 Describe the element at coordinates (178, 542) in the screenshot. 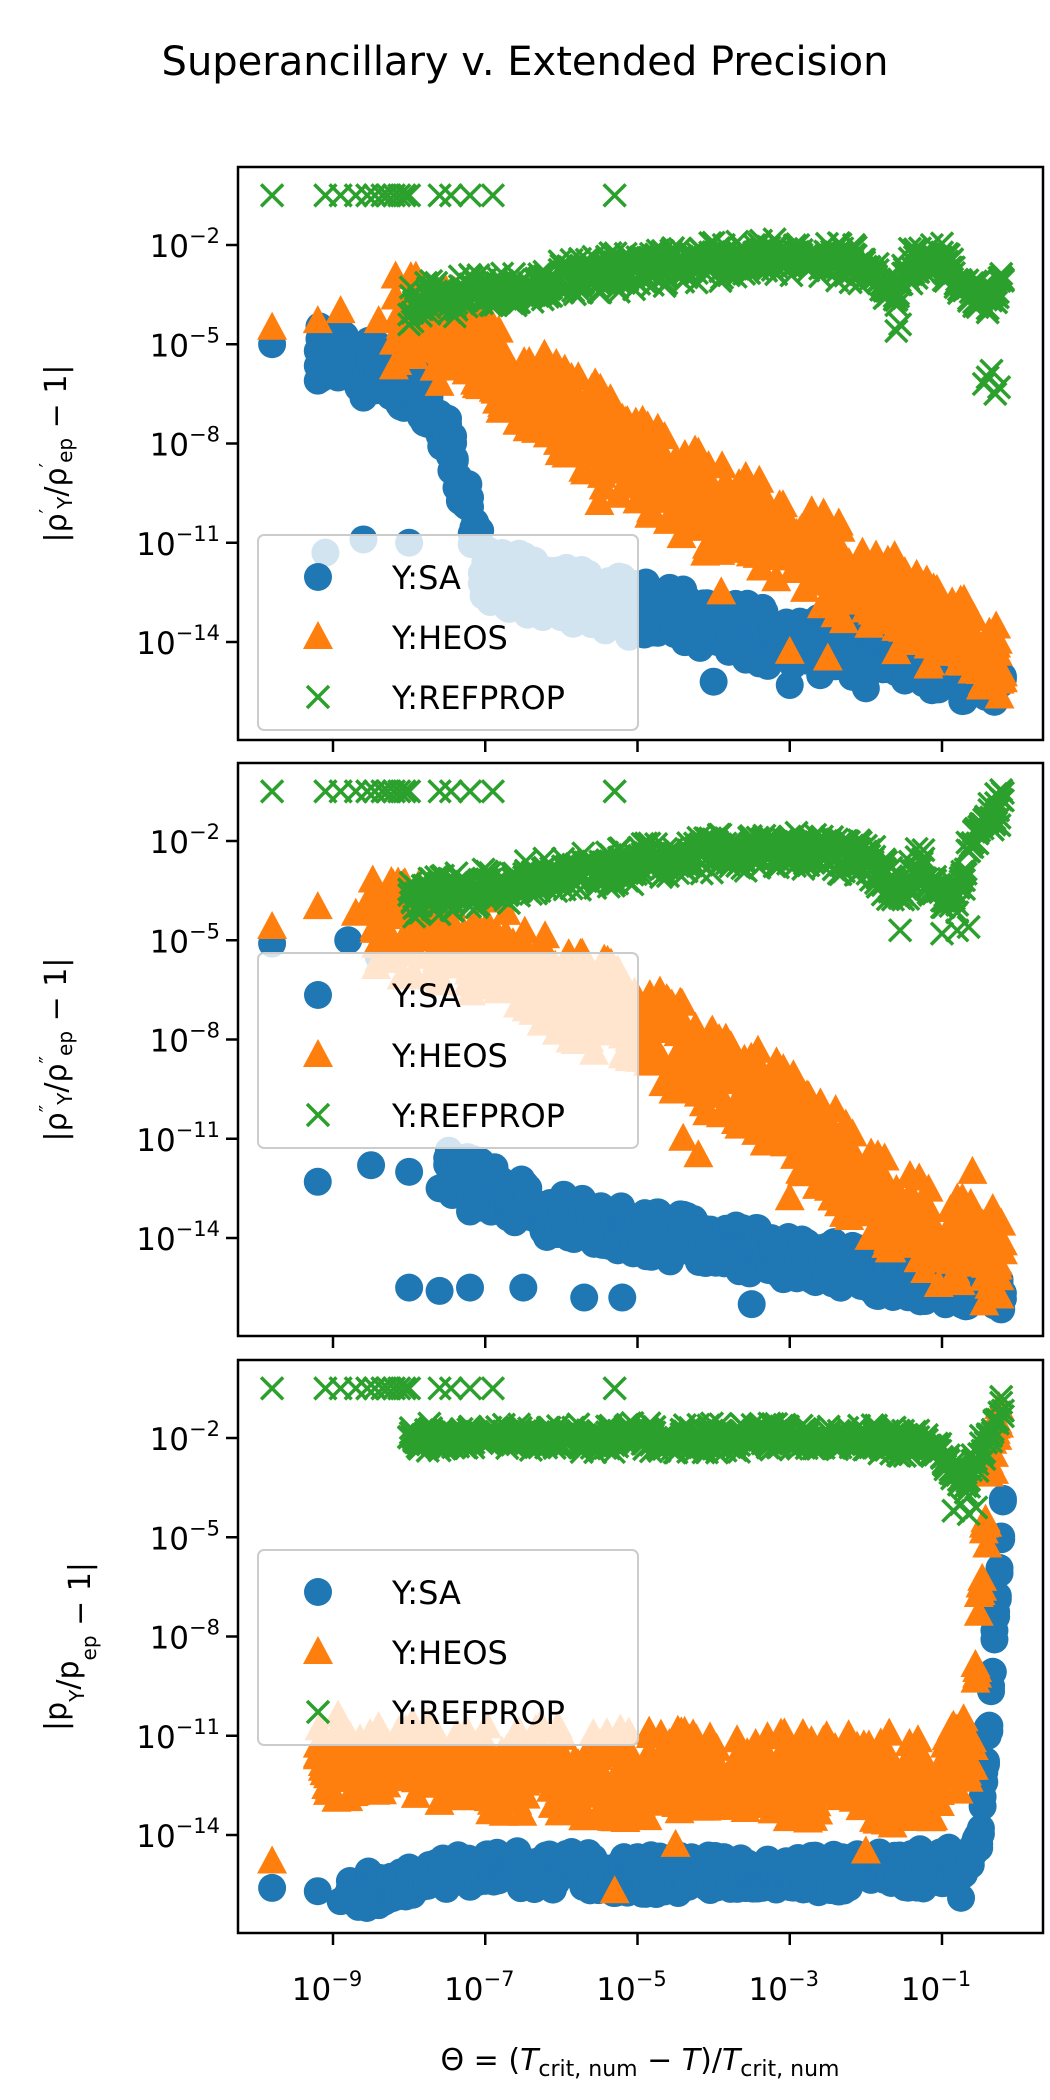

I see `y-tick-label: 10⁻¹¹` at that location.